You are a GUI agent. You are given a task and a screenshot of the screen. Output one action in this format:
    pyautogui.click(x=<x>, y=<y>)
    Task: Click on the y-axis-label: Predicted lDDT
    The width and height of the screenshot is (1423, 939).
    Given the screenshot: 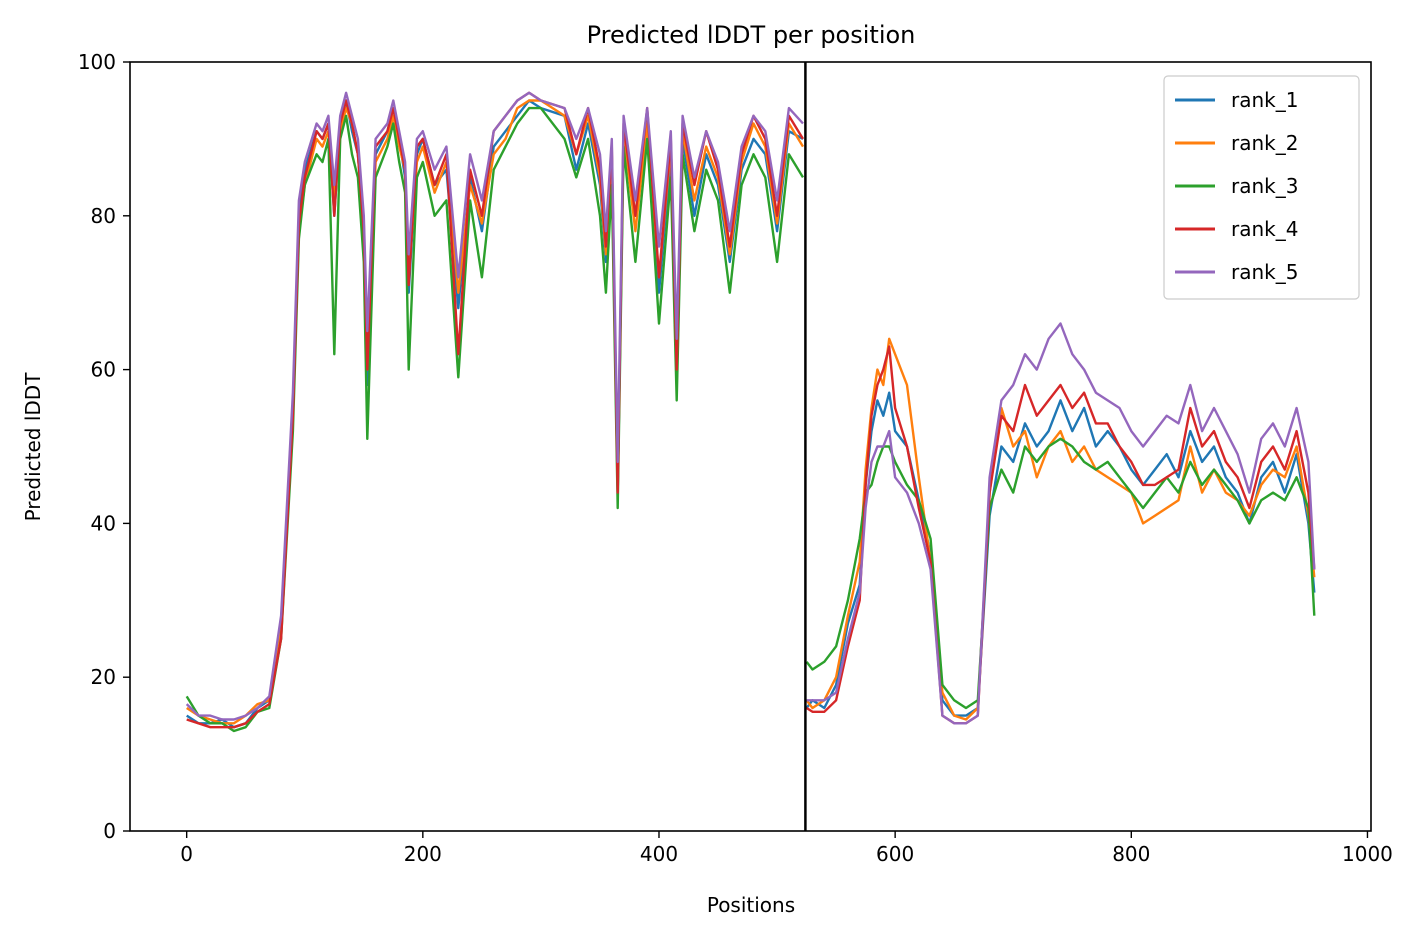 What is the action you would take?
    pyautogui.click(x=33, y=447)
    